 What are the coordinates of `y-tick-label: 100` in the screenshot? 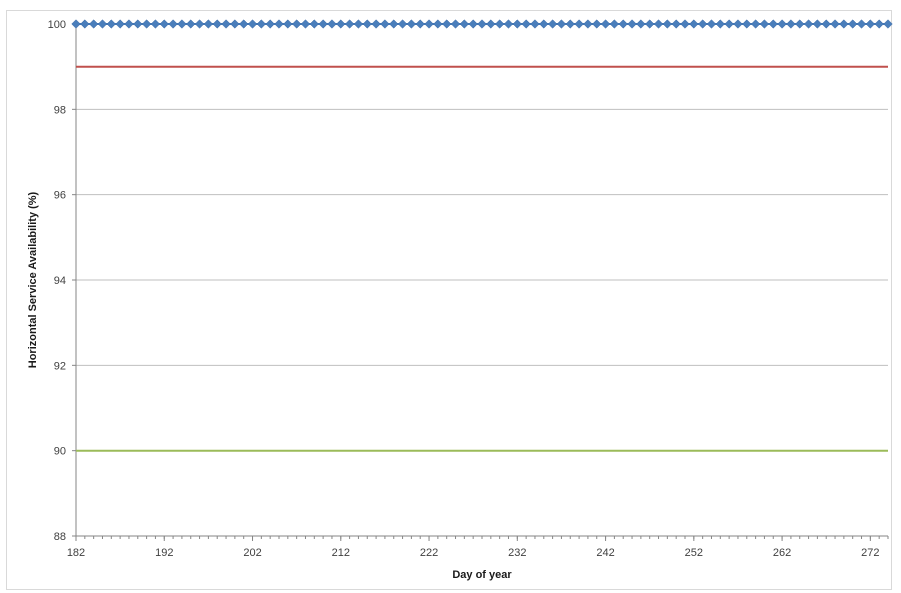 It's located at (57, 25).